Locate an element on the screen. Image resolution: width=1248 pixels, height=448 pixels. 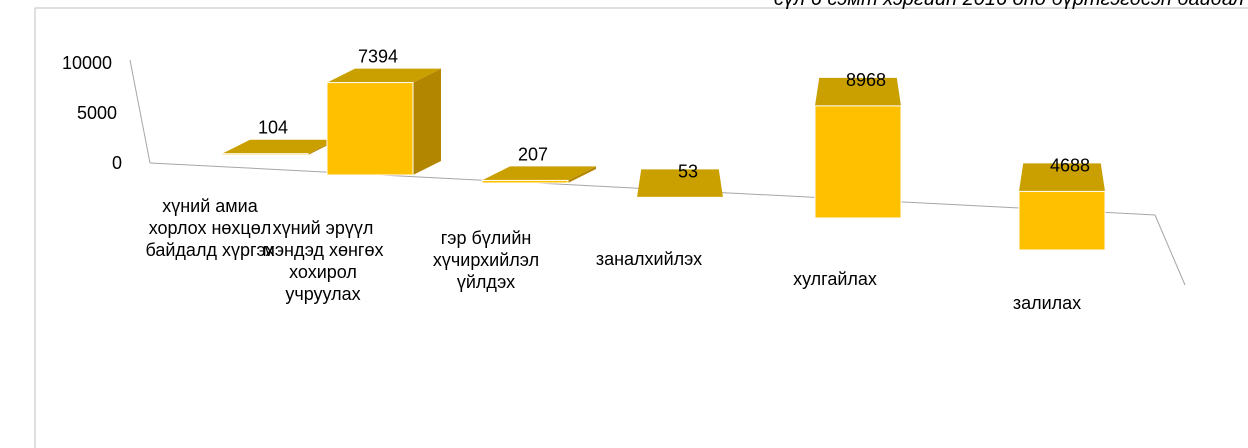
x-tick-label: заналхийлэх is located at coordinates (649, 259).